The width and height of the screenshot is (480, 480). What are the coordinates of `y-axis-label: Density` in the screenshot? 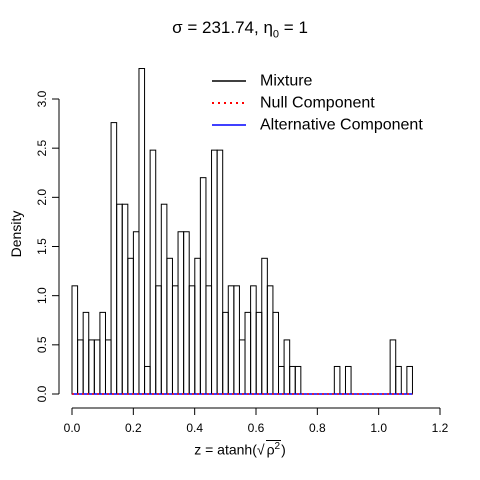 It's located at (16, 234).